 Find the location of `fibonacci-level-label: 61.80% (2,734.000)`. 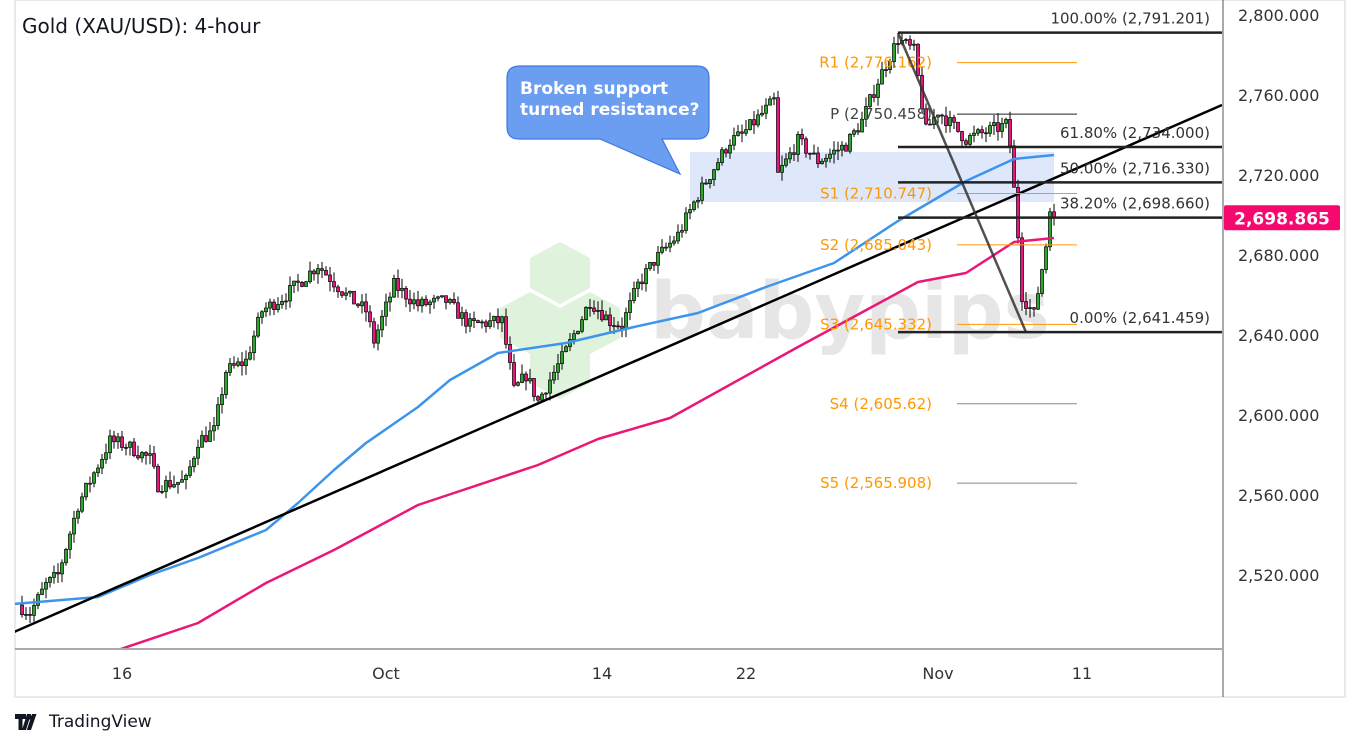

fibonacci-level-label: 61.80% (2,734.000) is located at coordinates (1135, 133).